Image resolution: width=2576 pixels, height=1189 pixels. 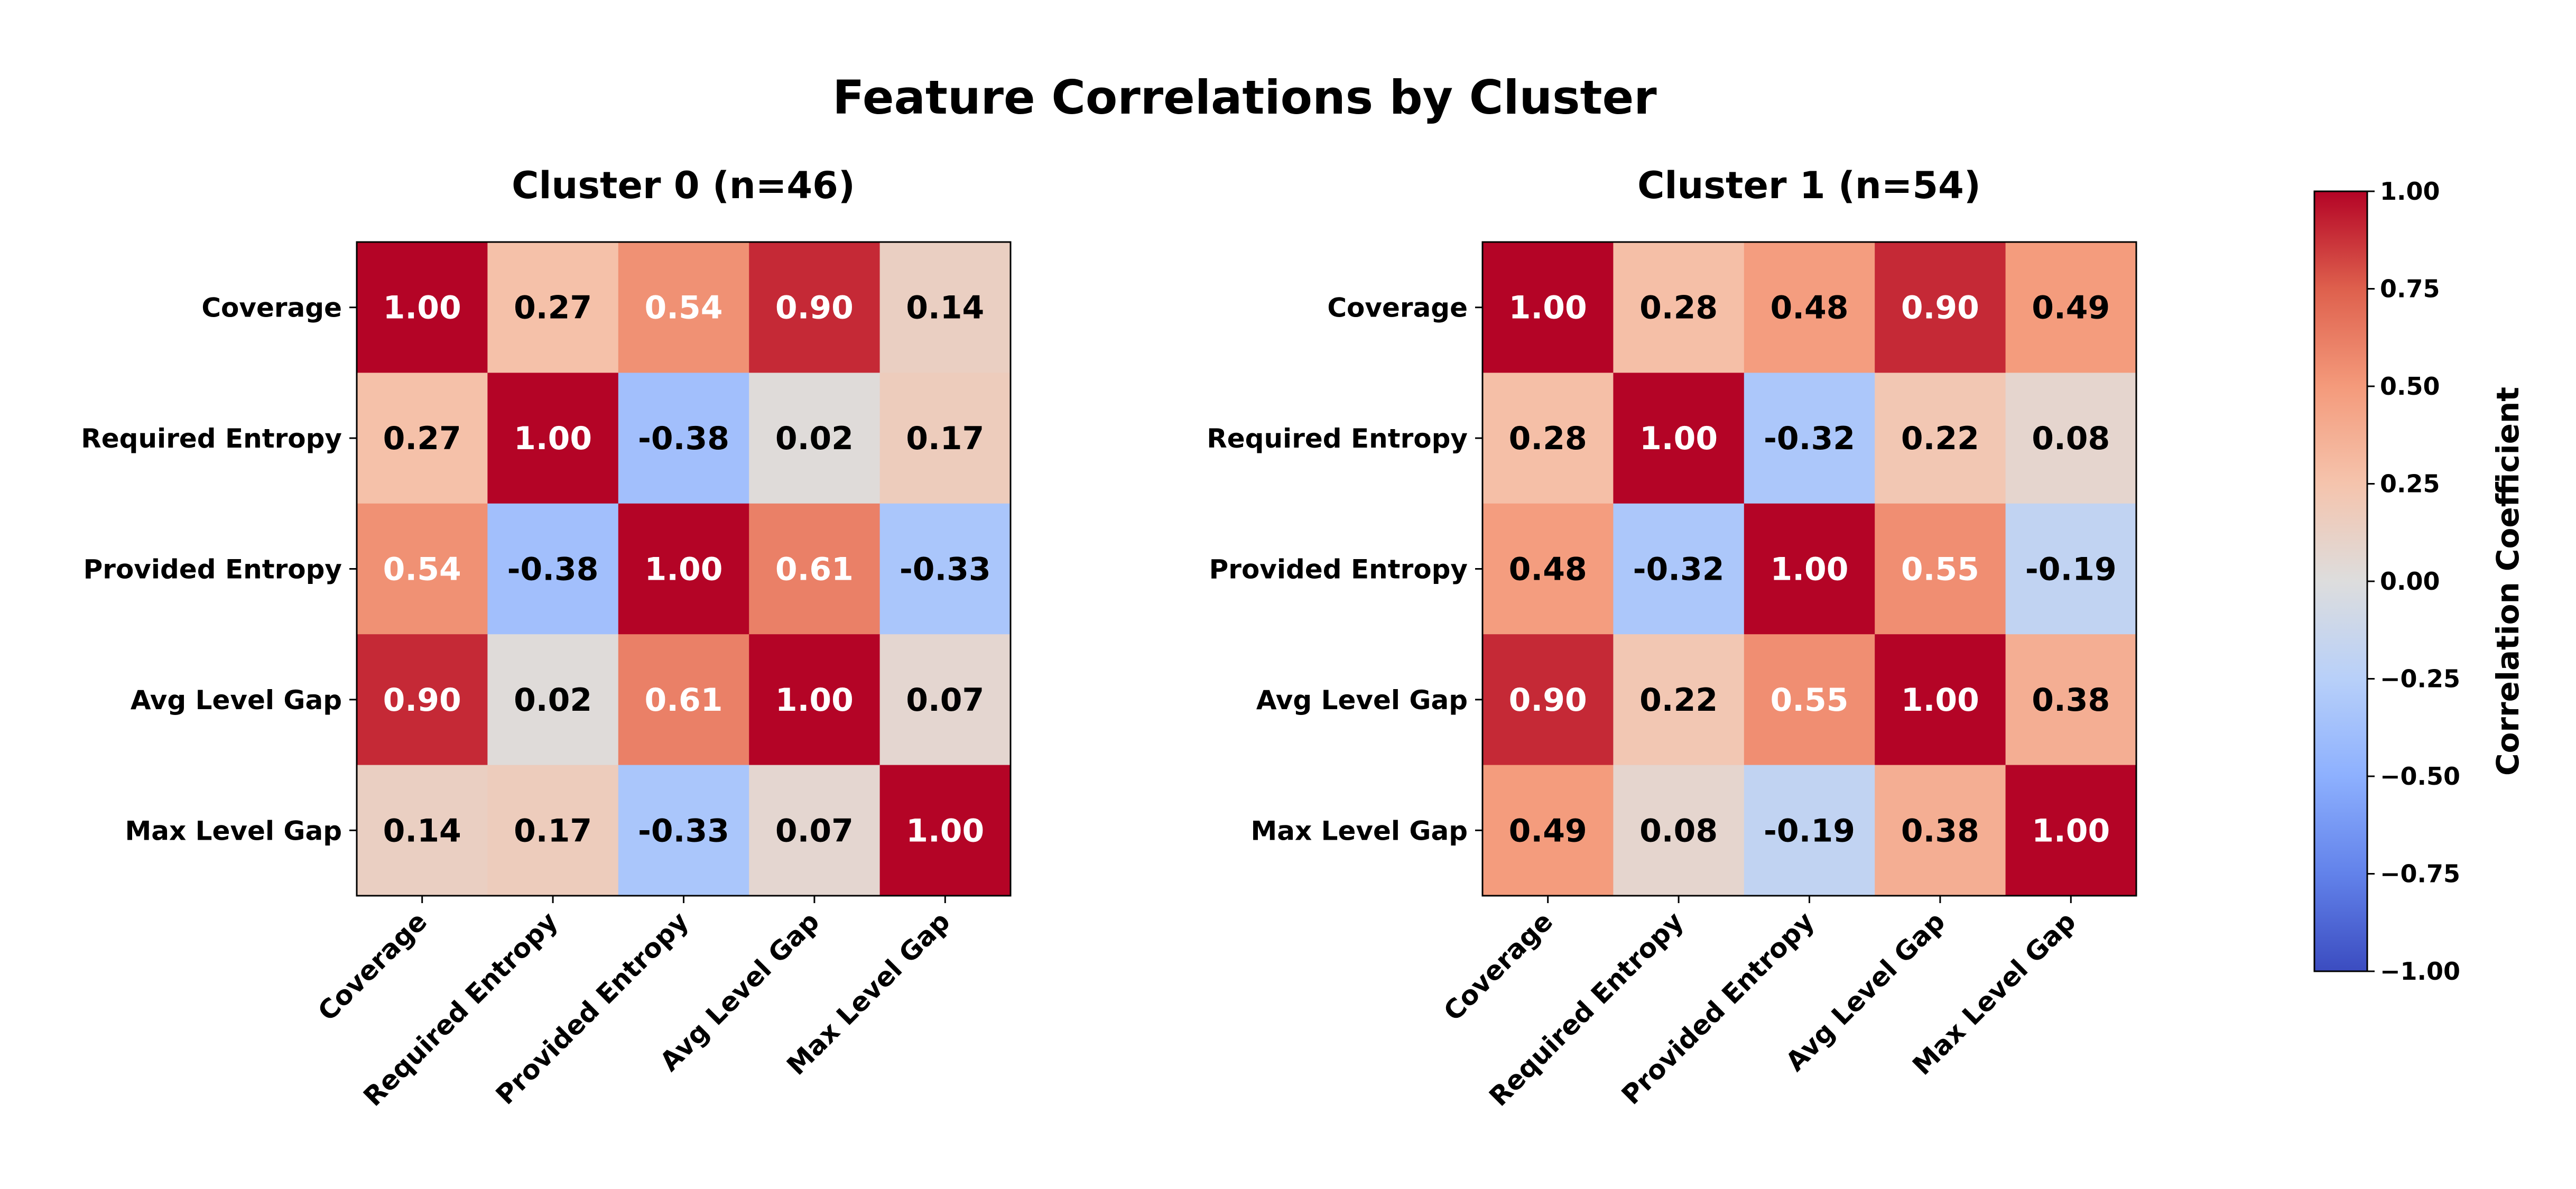 I want to click on cell-value-label: 0.22, so click(x=1940, y=439).